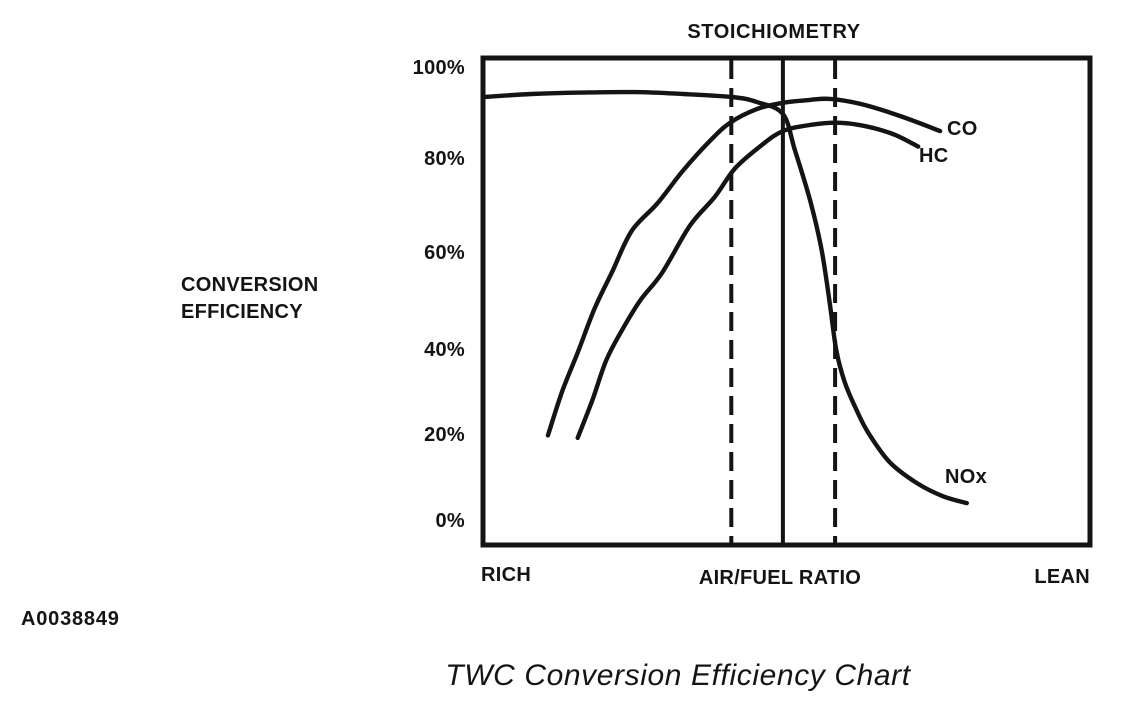 The width and height of the screenshot is (1136, 716). Describe the element at coordinates (678, 675) in the screenshot. I see `figure-caption: TWC Conversion Efficiency Chart` at that location.